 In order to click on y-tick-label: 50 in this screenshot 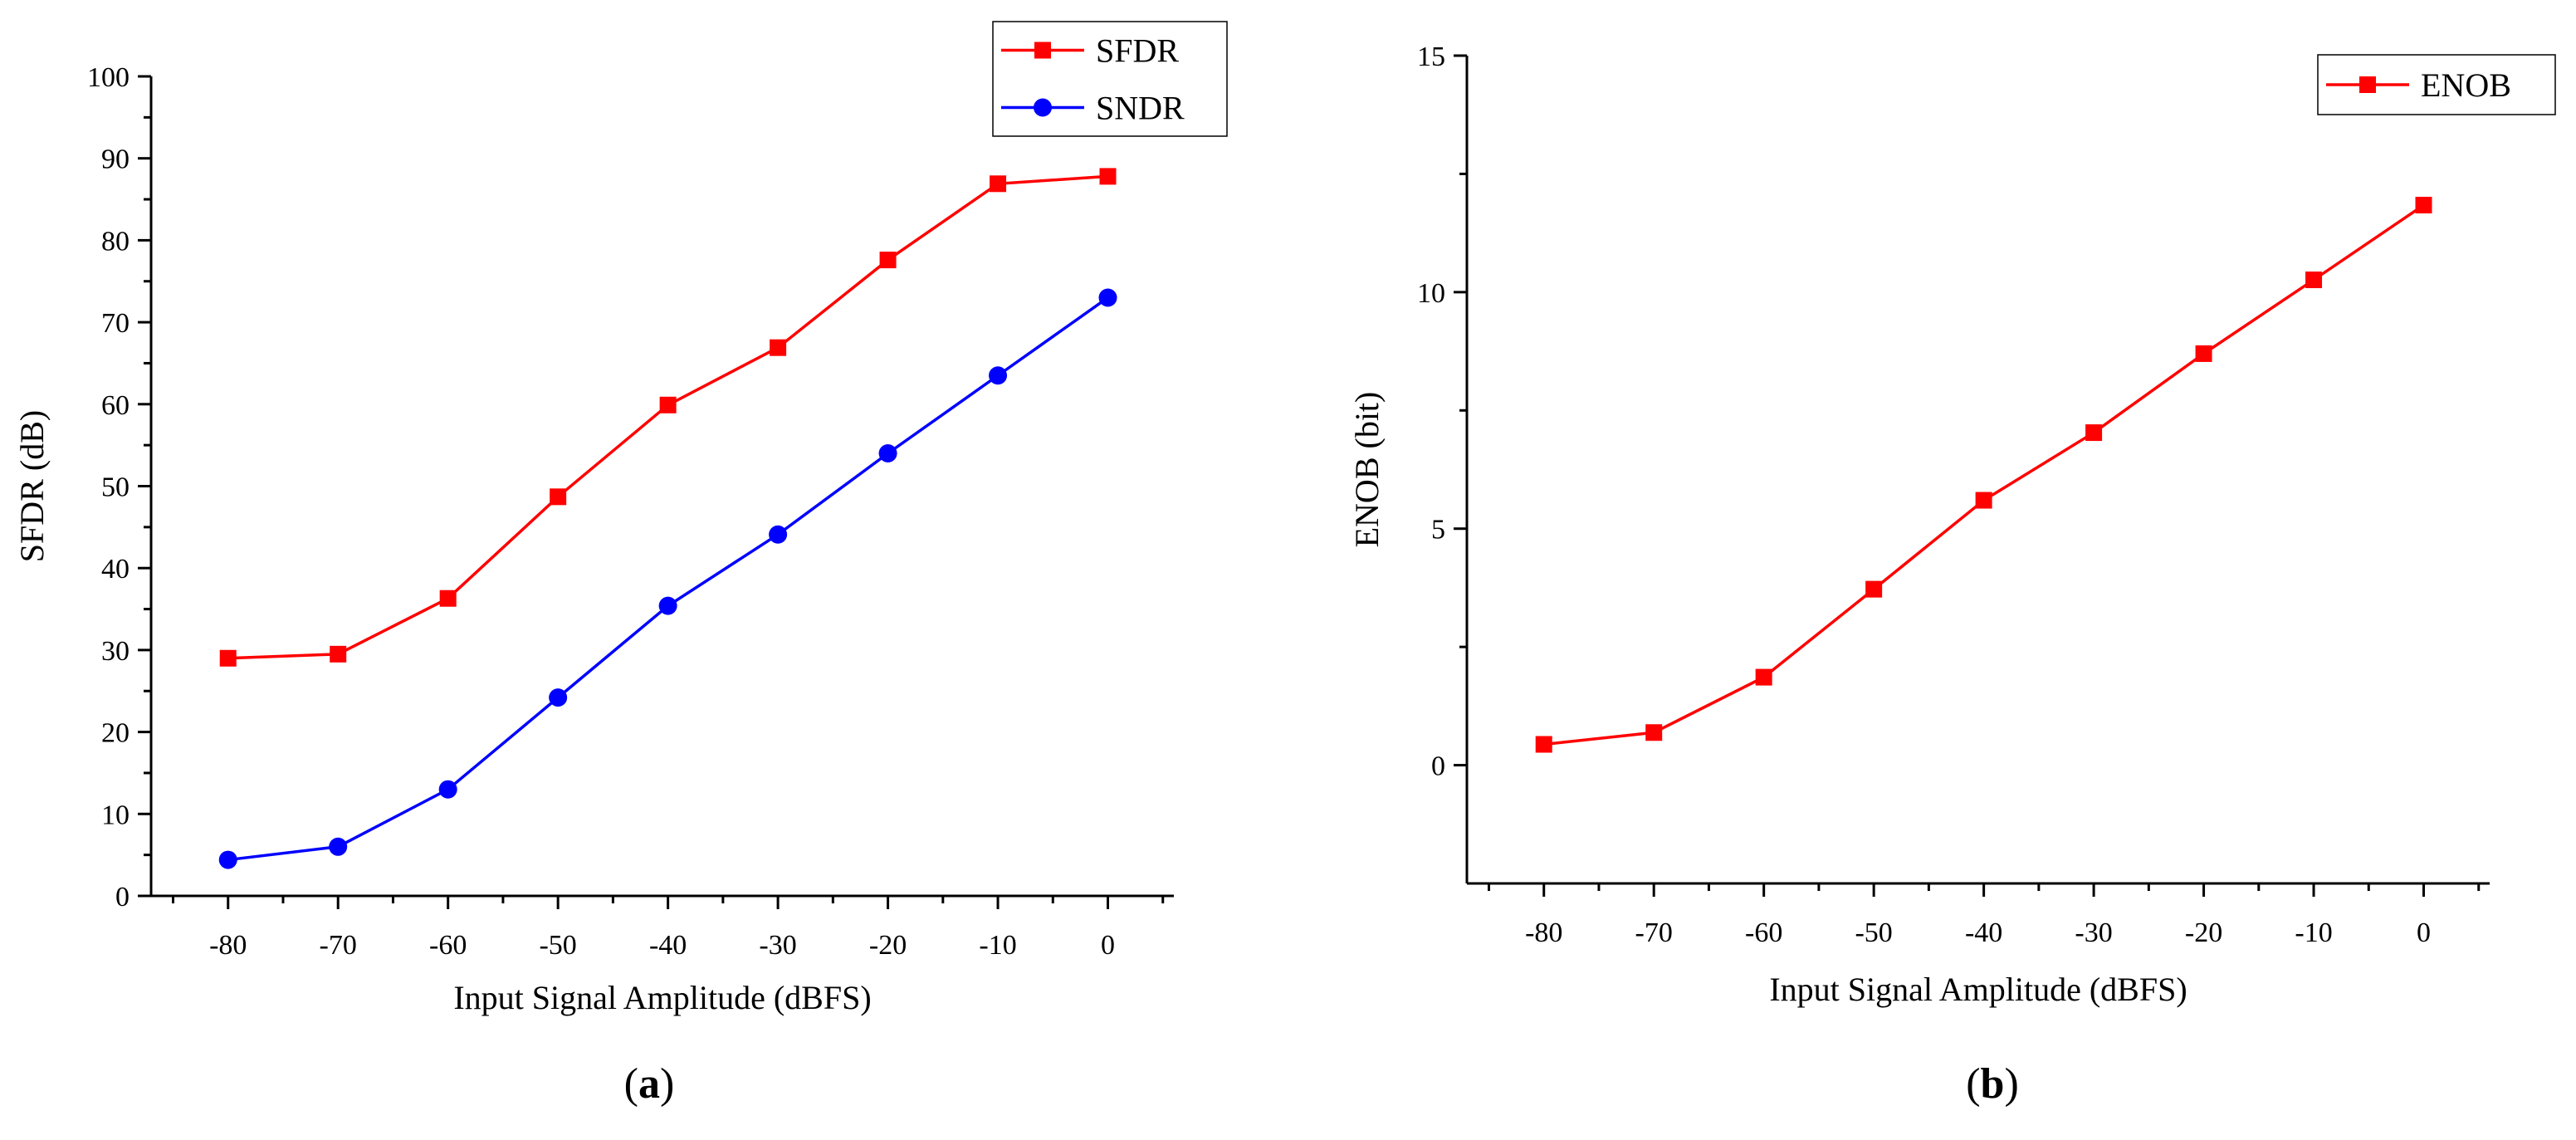, I will do `click(115, 487)`.